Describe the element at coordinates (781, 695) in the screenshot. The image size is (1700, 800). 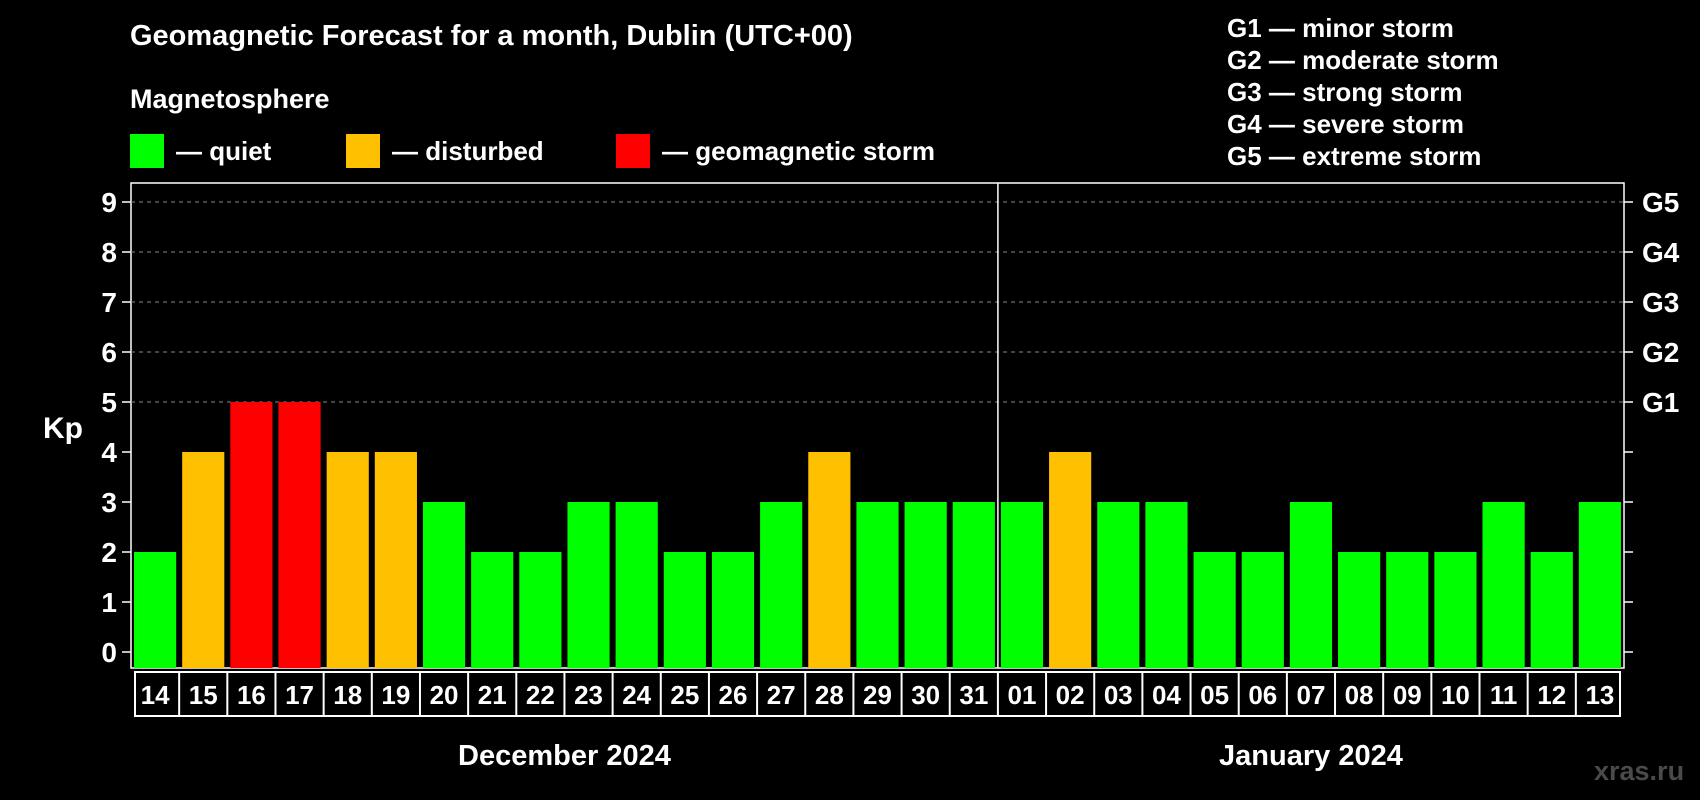
I see `x-tick-label-27: 27` at that location.